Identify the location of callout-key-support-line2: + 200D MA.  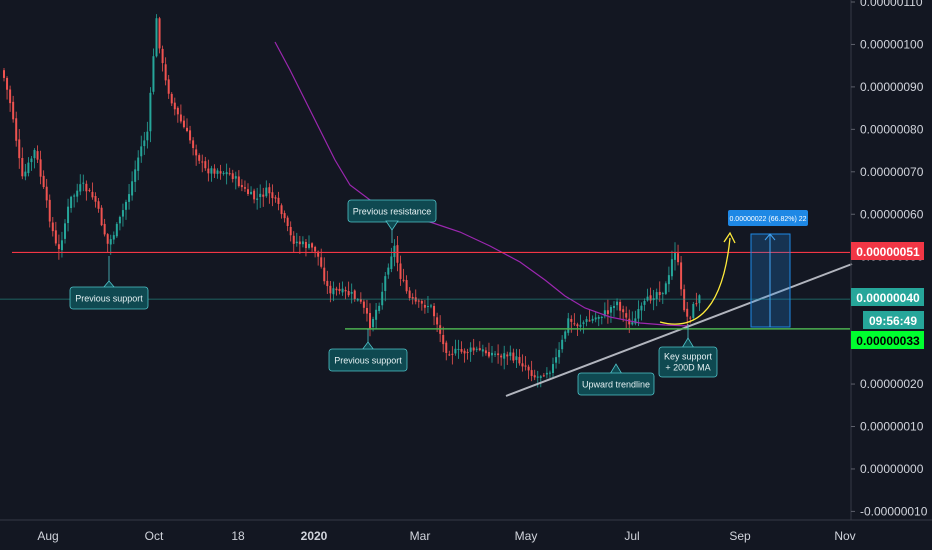
(687, 368).